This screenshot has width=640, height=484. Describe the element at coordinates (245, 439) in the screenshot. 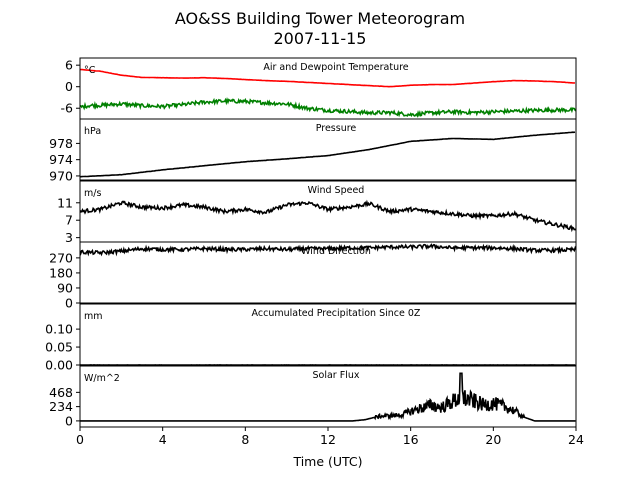

I see `x-tick-label: 8` at that location.